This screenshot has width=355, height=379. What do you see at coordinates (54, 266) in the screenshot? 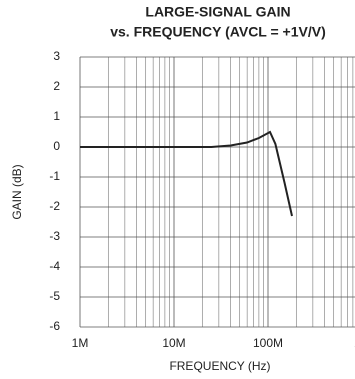
I see `y-tick-label: -4` at bounding box center [54, 266].